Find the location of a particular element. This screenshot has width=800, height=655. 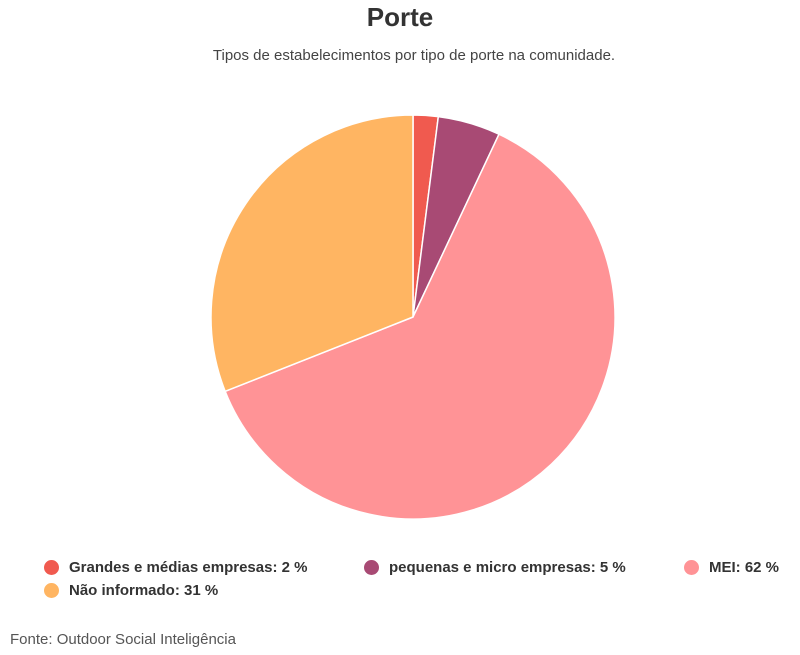

legend-label: Grandes e médias empresas: 2 % is located at coordinates (188, 567).